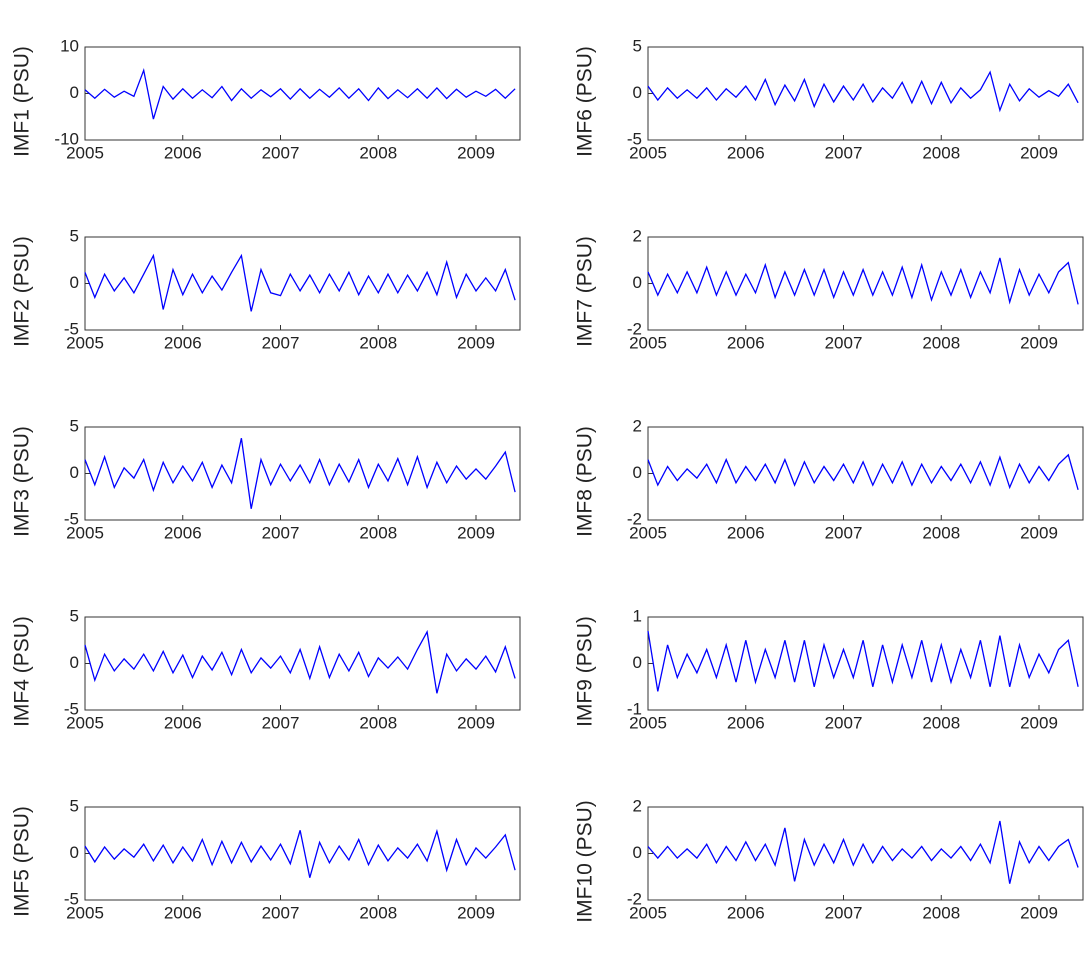  Describe the element at coordinates (637, 615) in the screenshot. I see `y-tick-label: 1` at that location.